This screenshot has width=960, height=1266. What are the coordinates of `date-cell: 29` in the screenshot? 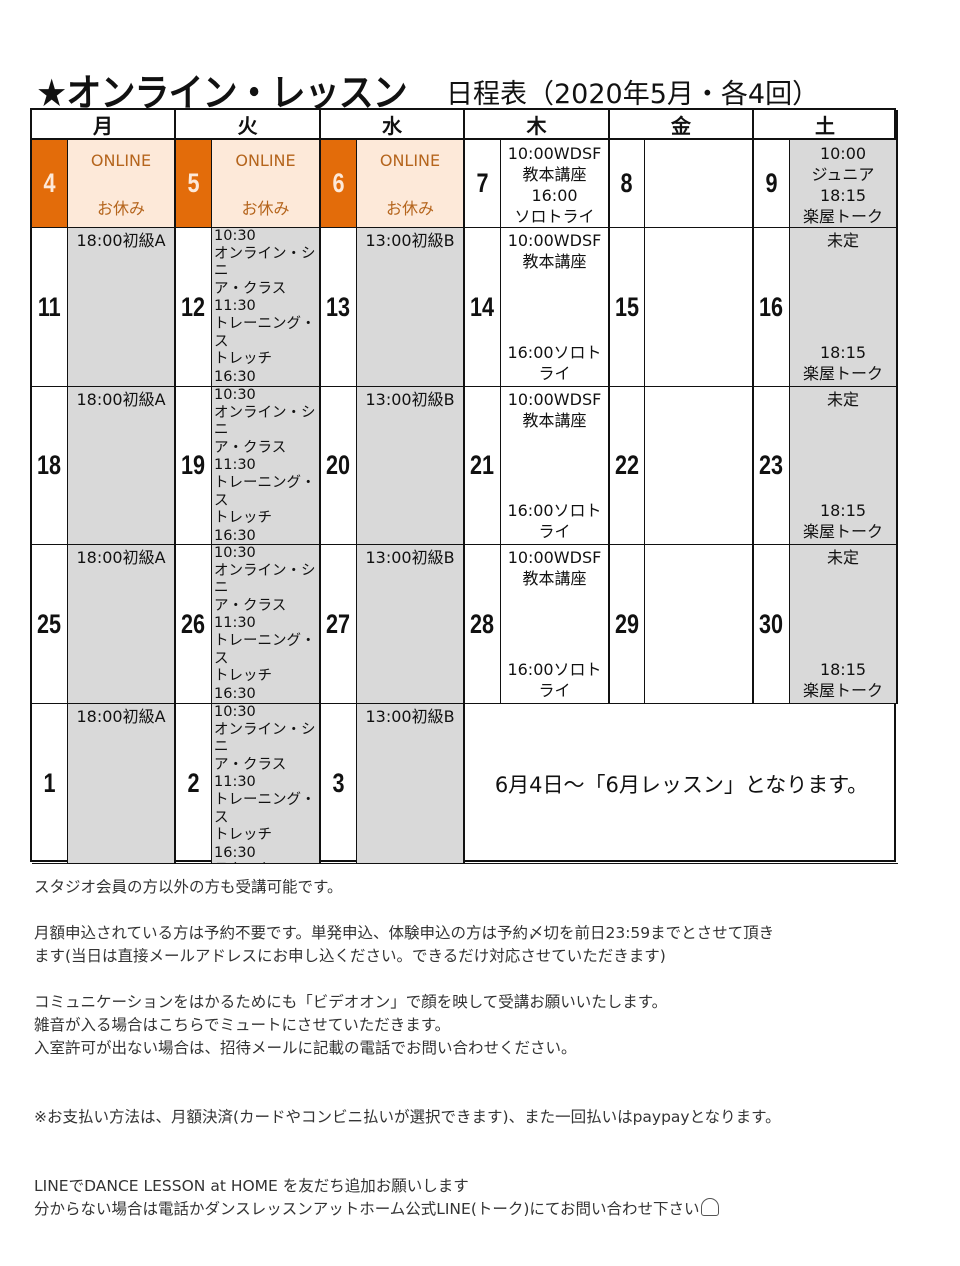 It's located at (627, 624).